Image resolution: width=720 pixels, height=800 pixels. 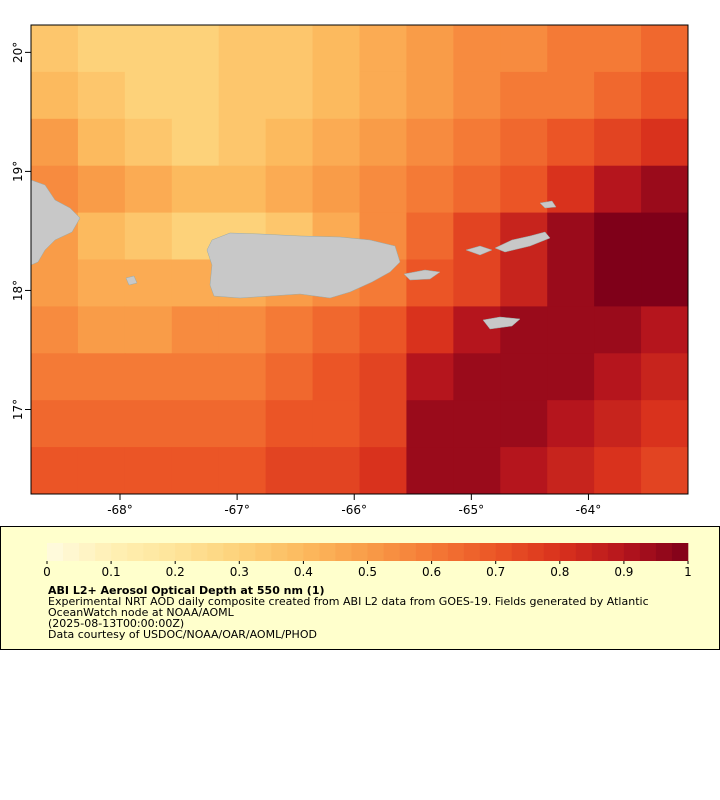 What do you see at coordinates (422, 275) in the screenshot?
I see `vieques` at bounding box center [422, 275].